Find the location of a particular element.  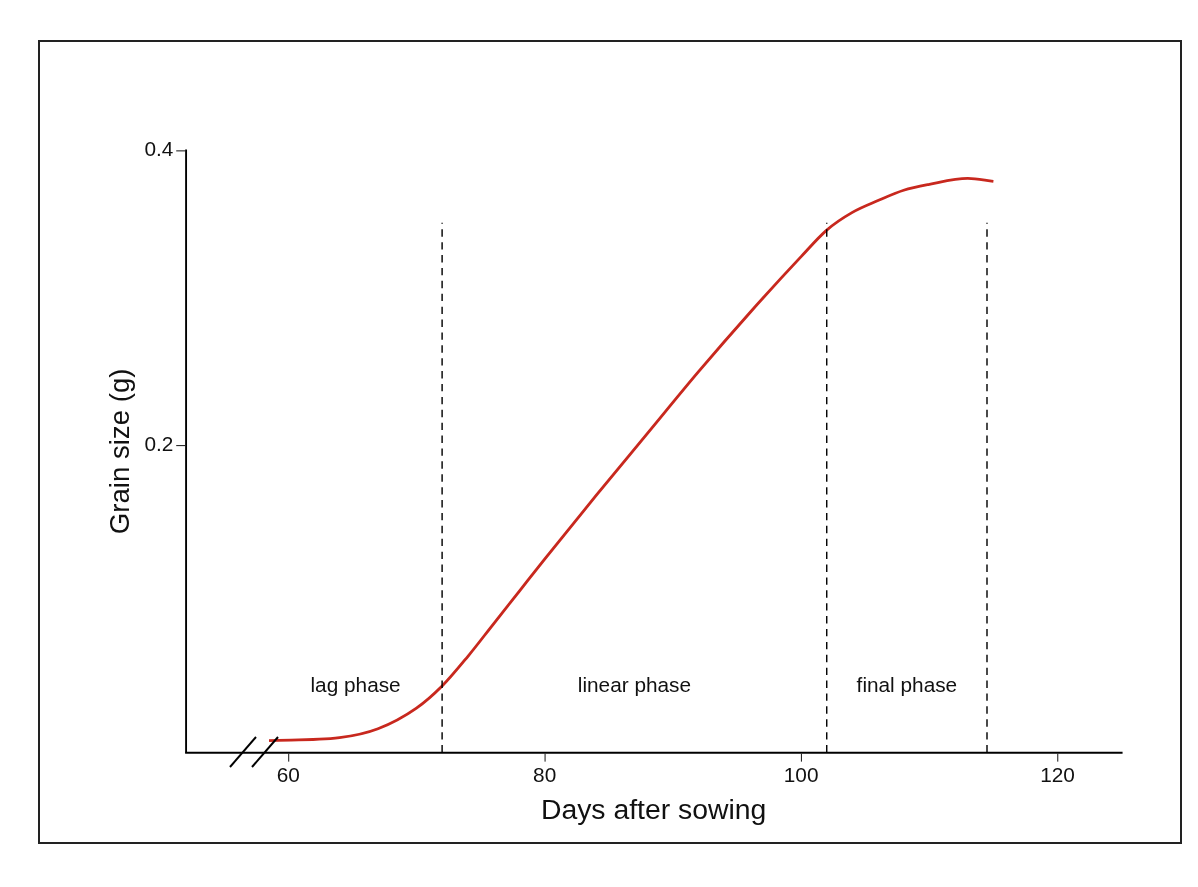

x-tick-label: 120 is located at coordinates (1057, 775).